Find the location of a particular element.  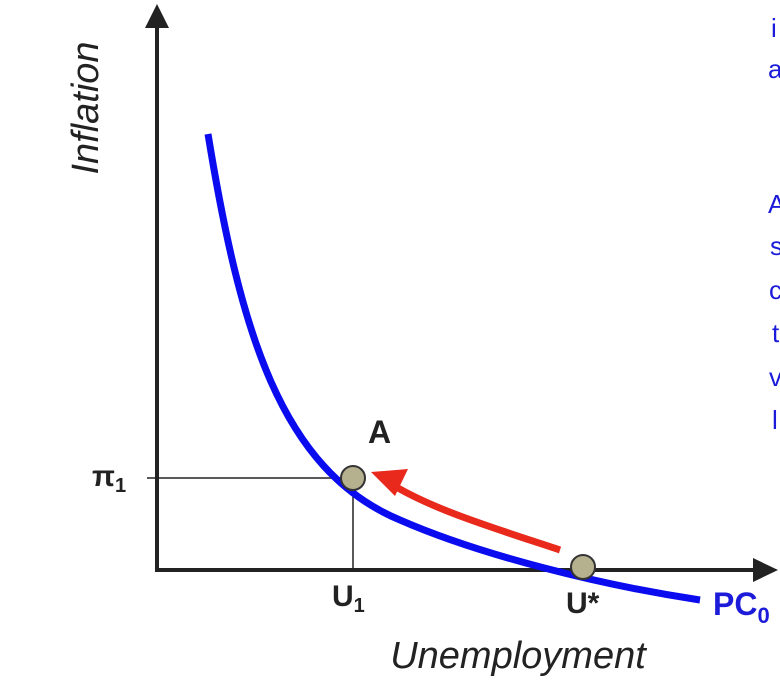

pc-subscript: 0 is located at coordinates (763, 615).